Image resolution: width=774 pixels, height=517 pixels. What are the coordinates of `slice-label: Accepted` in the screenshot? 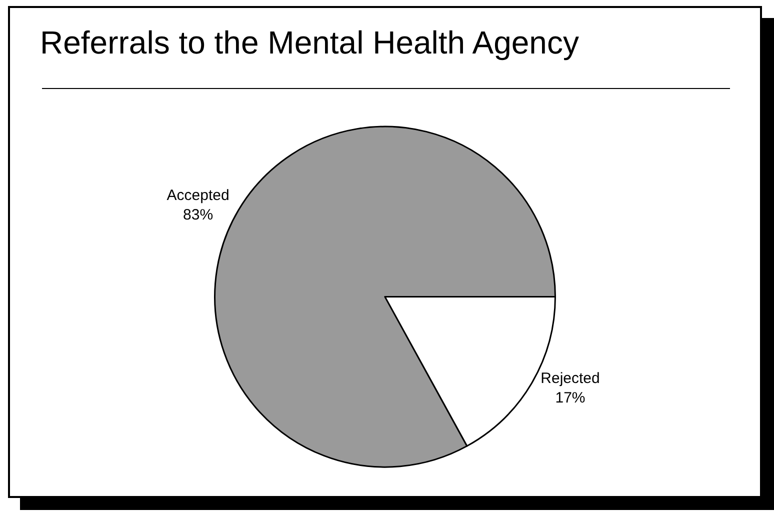 It's located at (198, 195).